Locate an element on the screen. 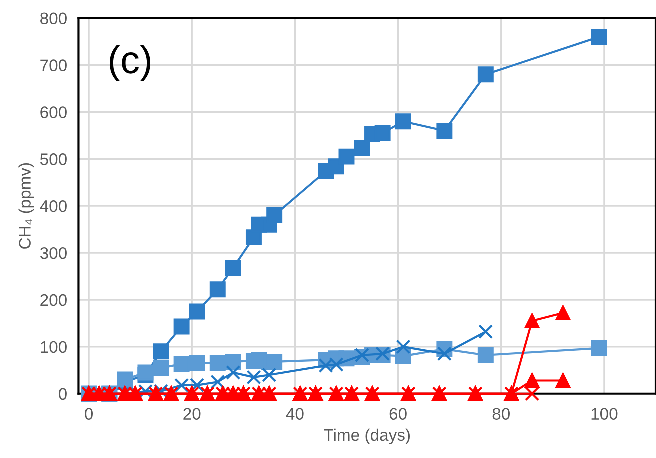 This screenshot has width=656, height=458. y-tick-label: 100 is located at coordinates (54, 347).